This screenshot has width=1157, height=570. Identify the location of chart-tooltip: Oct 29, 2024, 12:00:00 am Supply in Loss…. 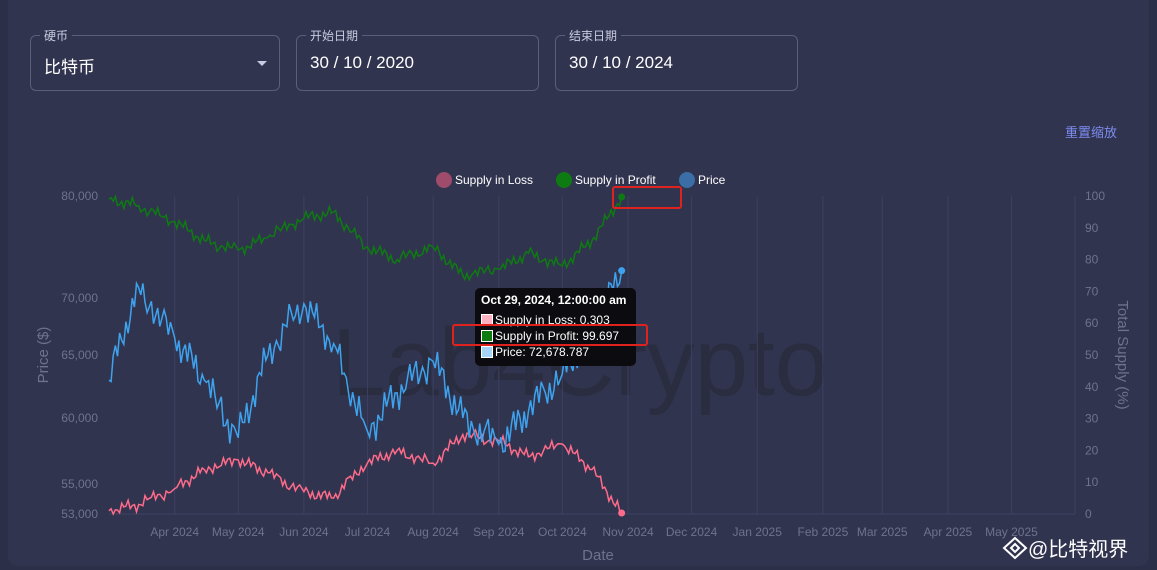
(555, 327).